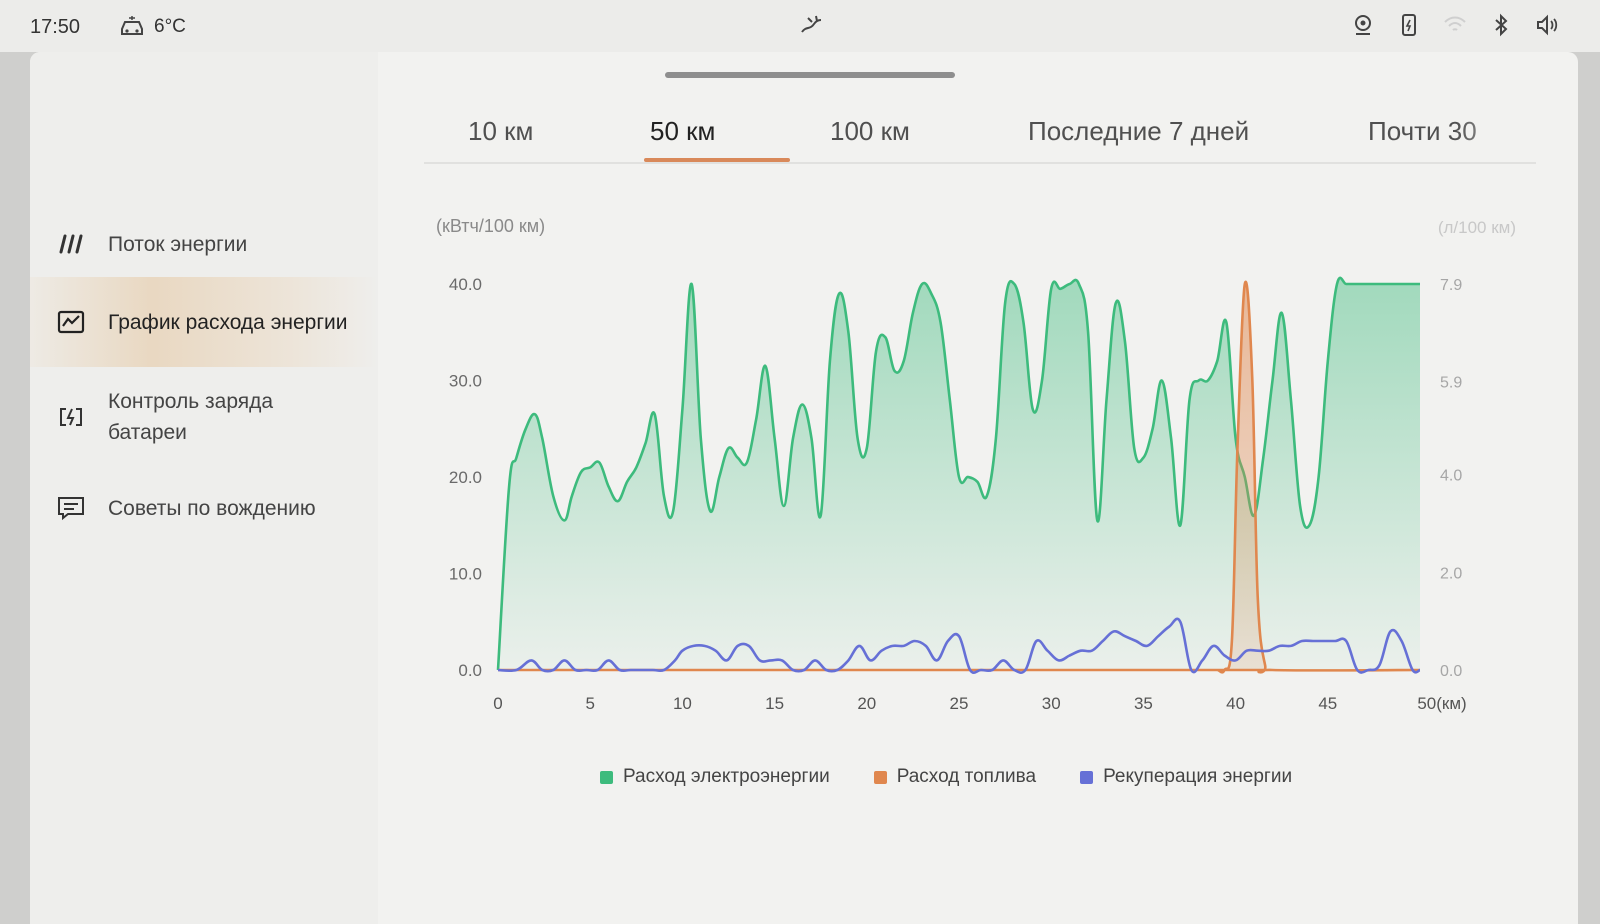 The height and width of the screenshot is (924, 1600). What do you see at coordinates (1143, 703) in the screenshot?
I see `x-tick: 35` at bounding box center [1143, 703].